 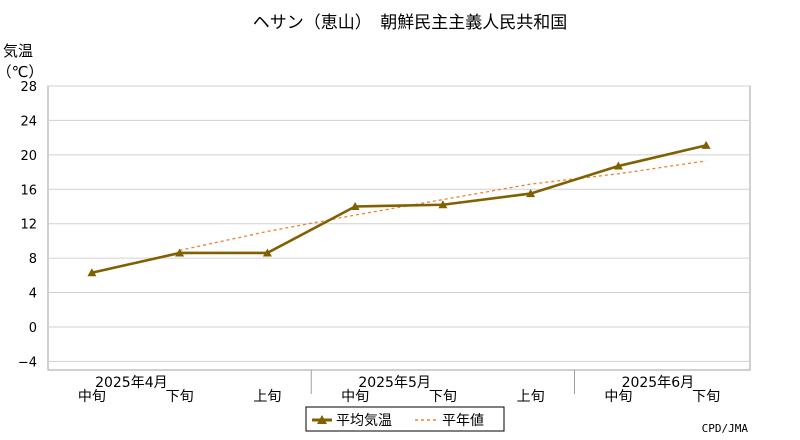 What do you see at coordinates (410, 23) in the screenshot?
I see `chart-title: ヘサン（恵山） 朝鮮民主主義人民共和国` at bounding box center [410, 23].